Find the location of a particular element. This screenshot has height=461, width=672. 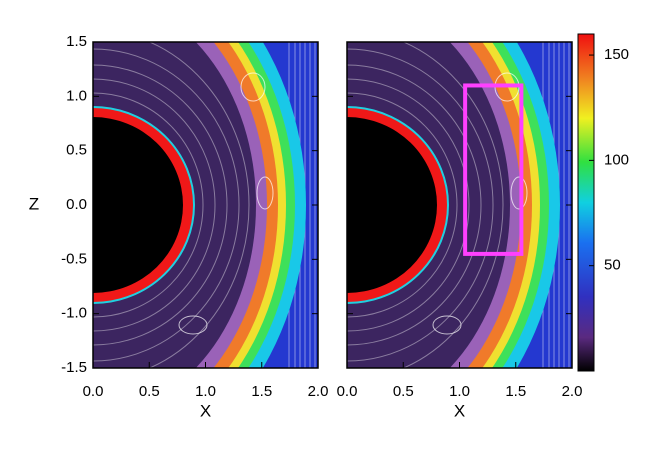

highlight-box is located at coordinates (493, 169).